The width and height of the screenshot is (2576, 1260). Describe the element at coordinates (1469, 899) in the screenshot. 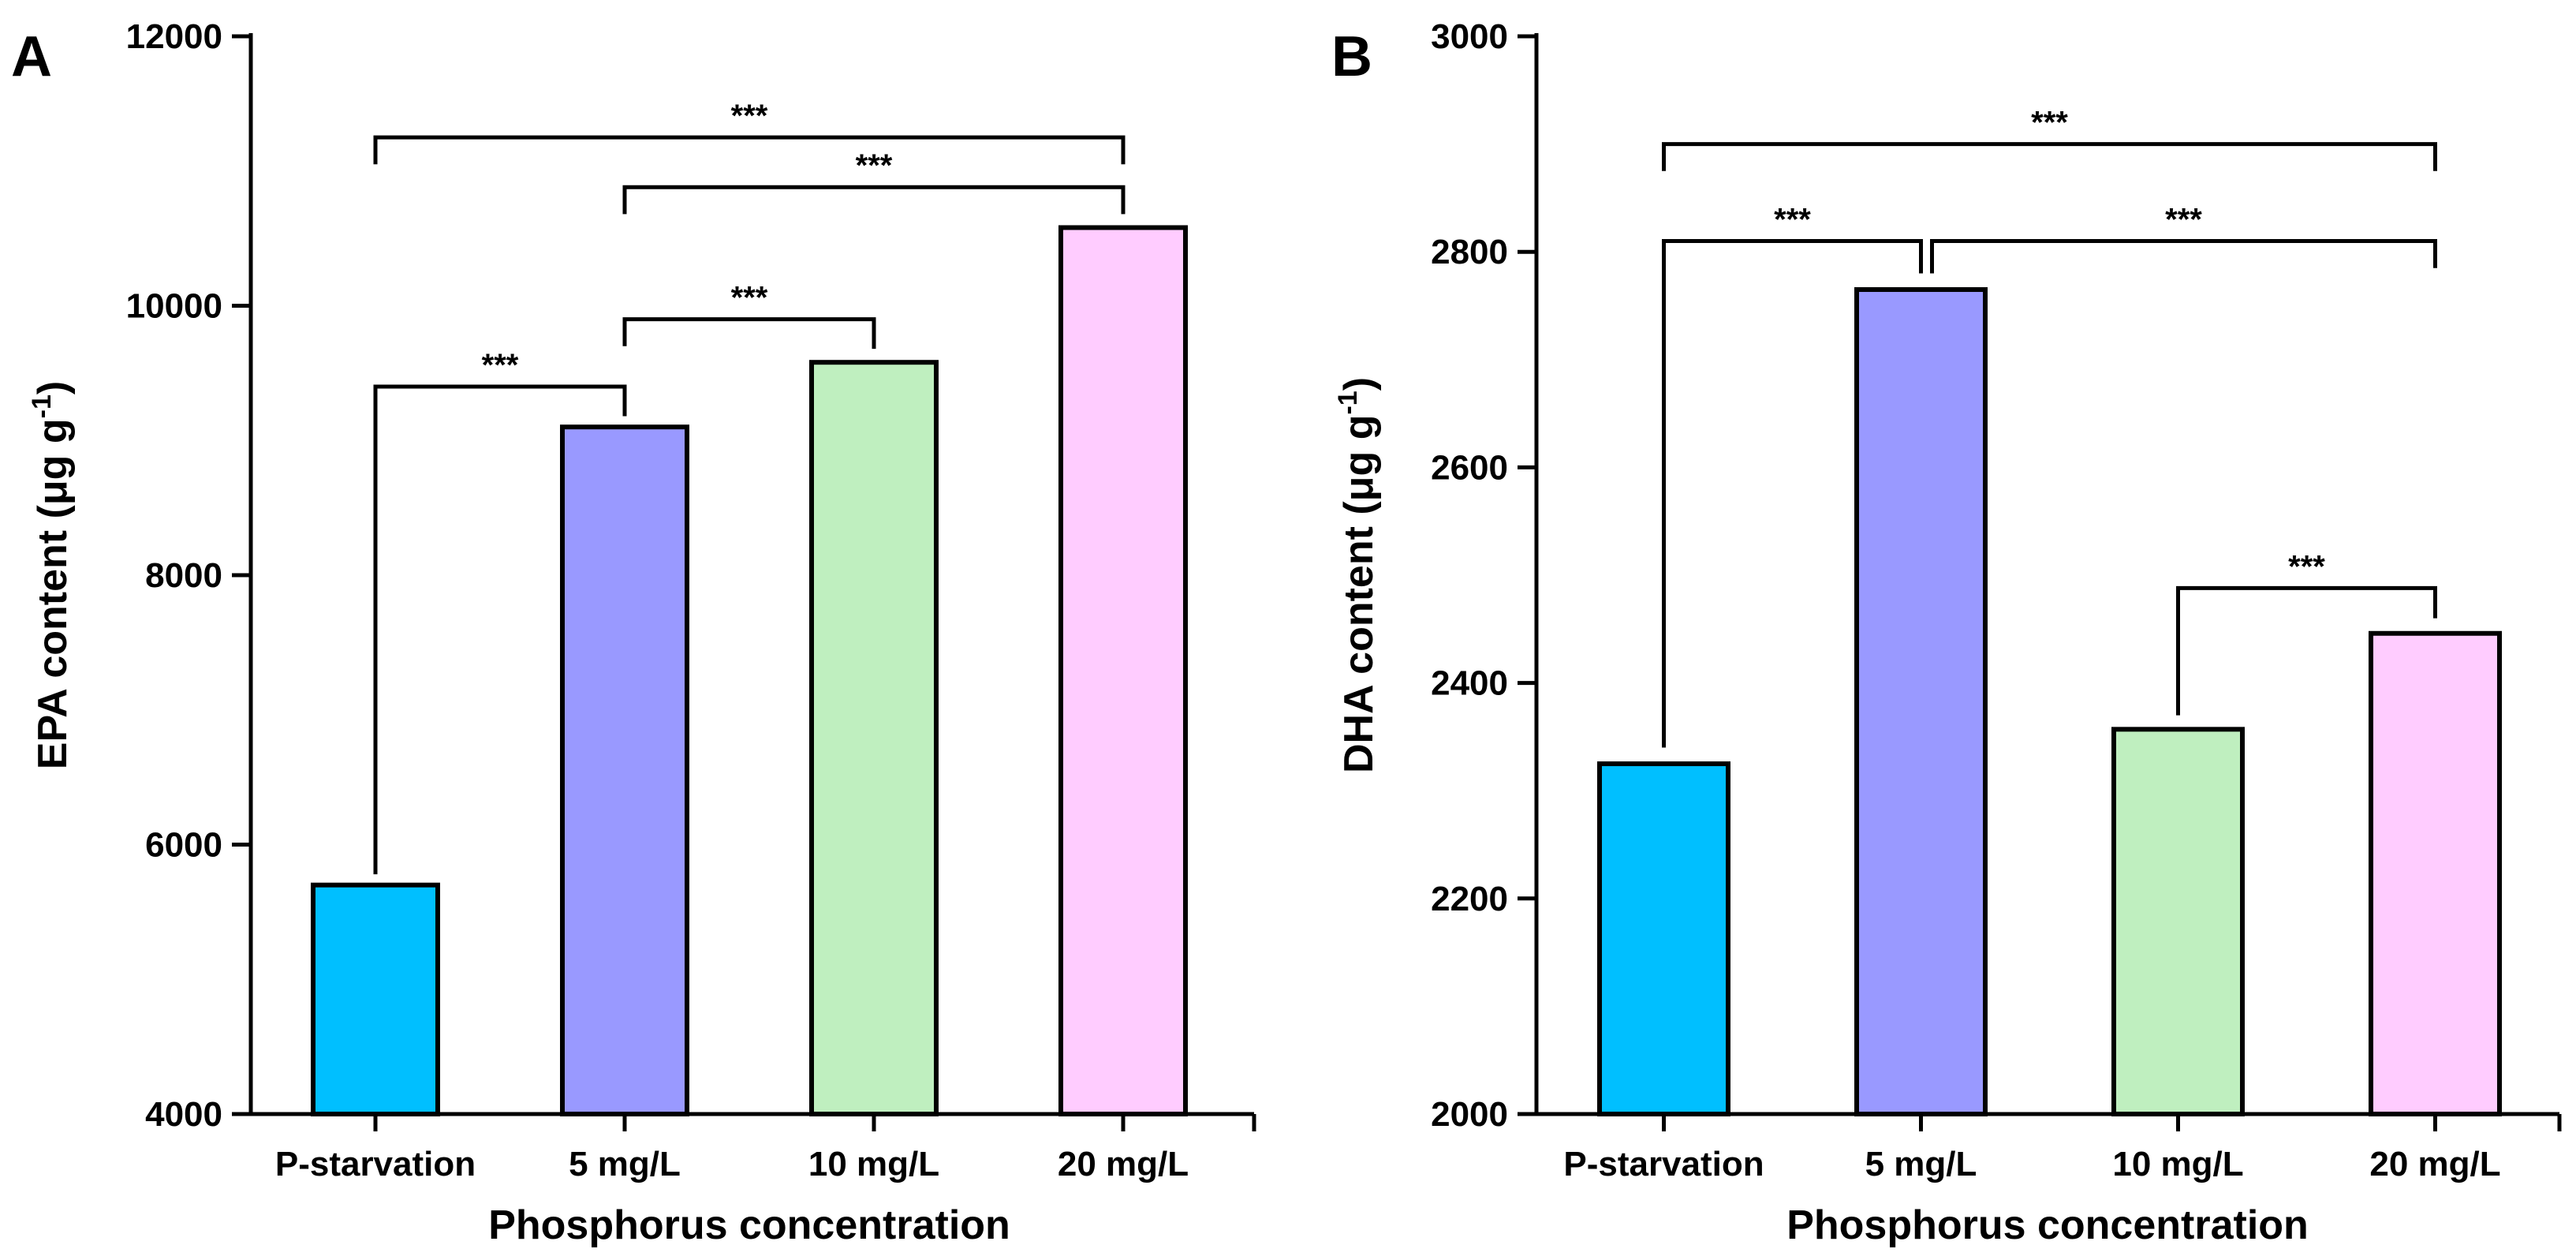

I see `y-tick-label: 2200` at that location.